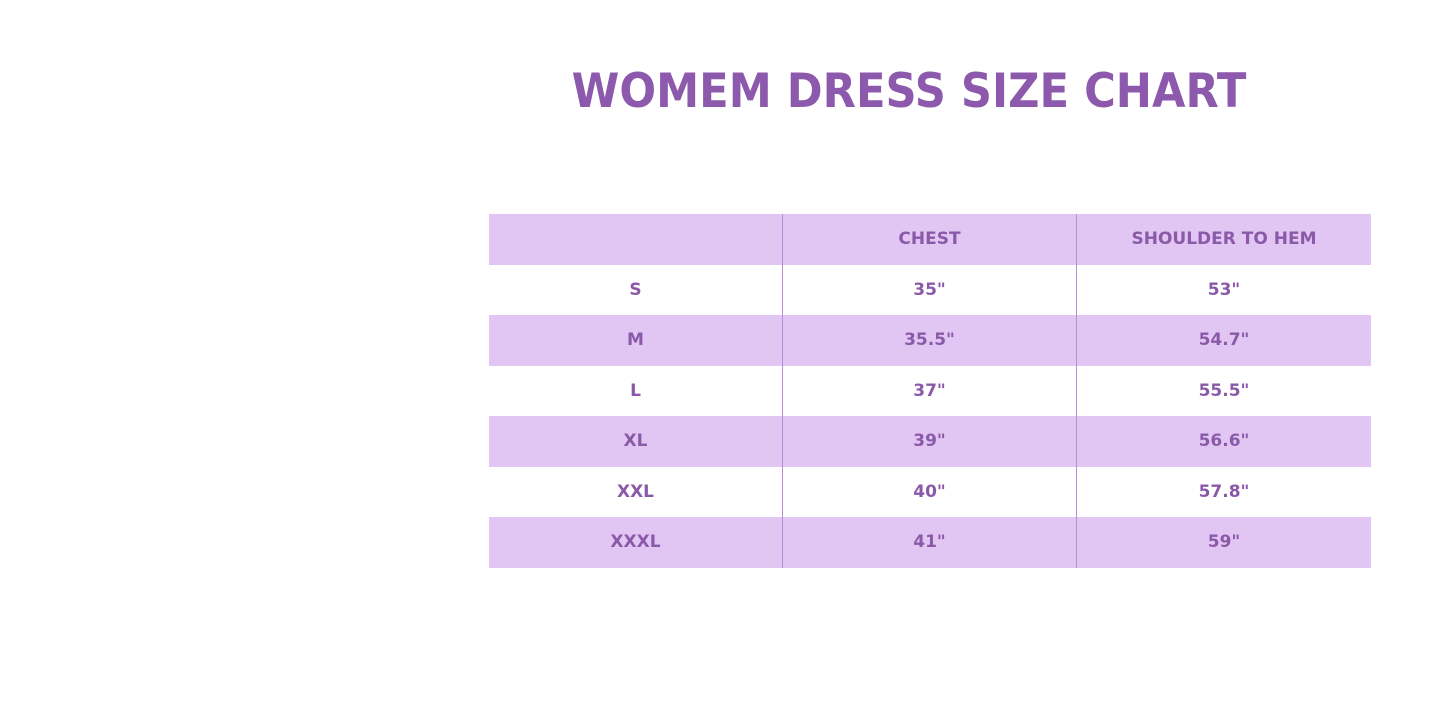 The width and height of the screenshot is (1445, 723). What do you see at coordinates (1223, 390) in the screenshot?
I see `shoulder-to-hem-cell: 55.5"` at bounding box center [1223, 390].